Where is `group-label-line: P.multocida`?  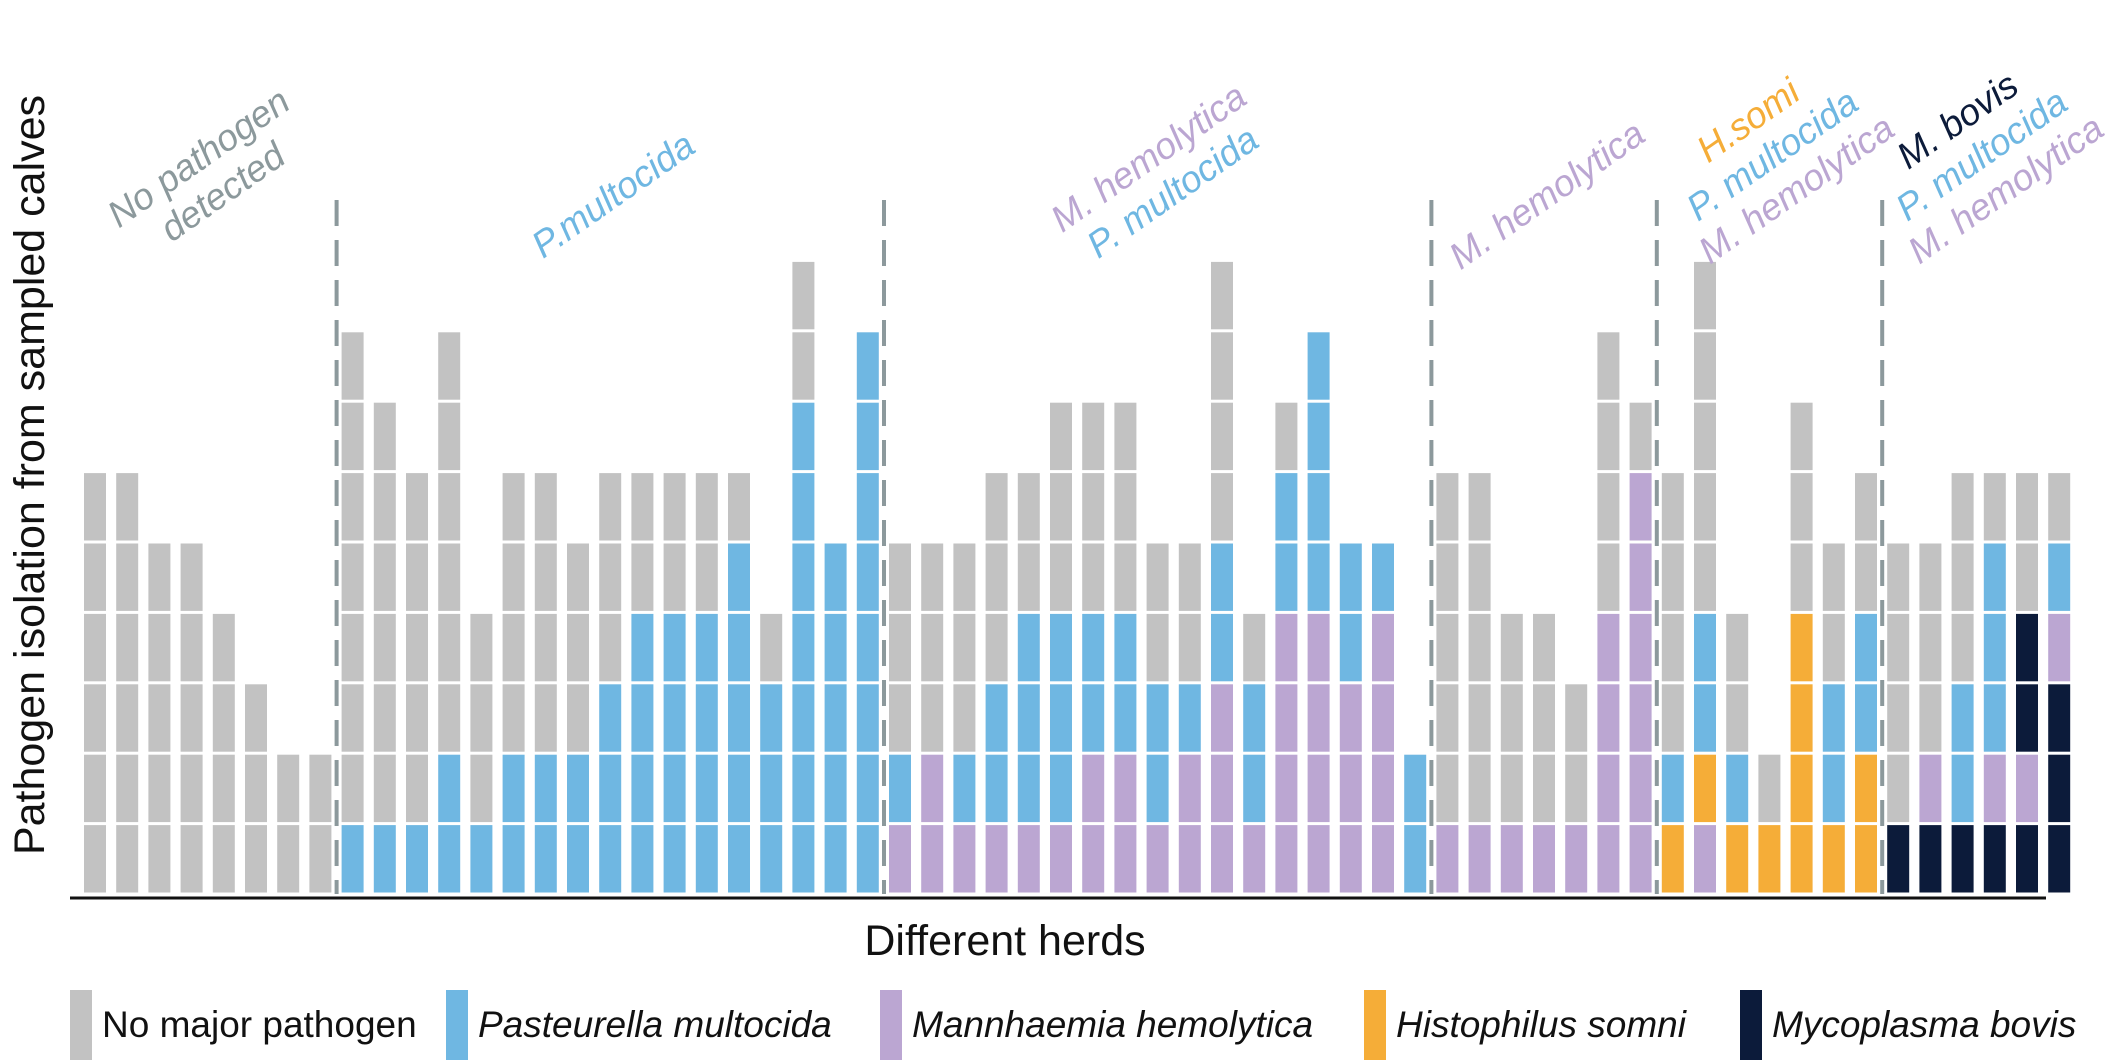
group-label-line: P.multocida is located at coordinates (613, 195).